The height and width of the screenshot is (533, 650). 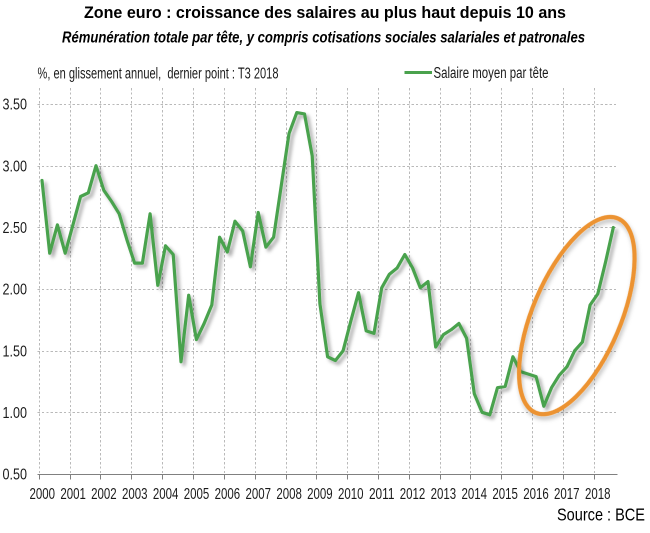 What do you see at coordinates (15, 290) in the screenshot?
I see `svg-text: 2.00` at bounding box center [15, 290].